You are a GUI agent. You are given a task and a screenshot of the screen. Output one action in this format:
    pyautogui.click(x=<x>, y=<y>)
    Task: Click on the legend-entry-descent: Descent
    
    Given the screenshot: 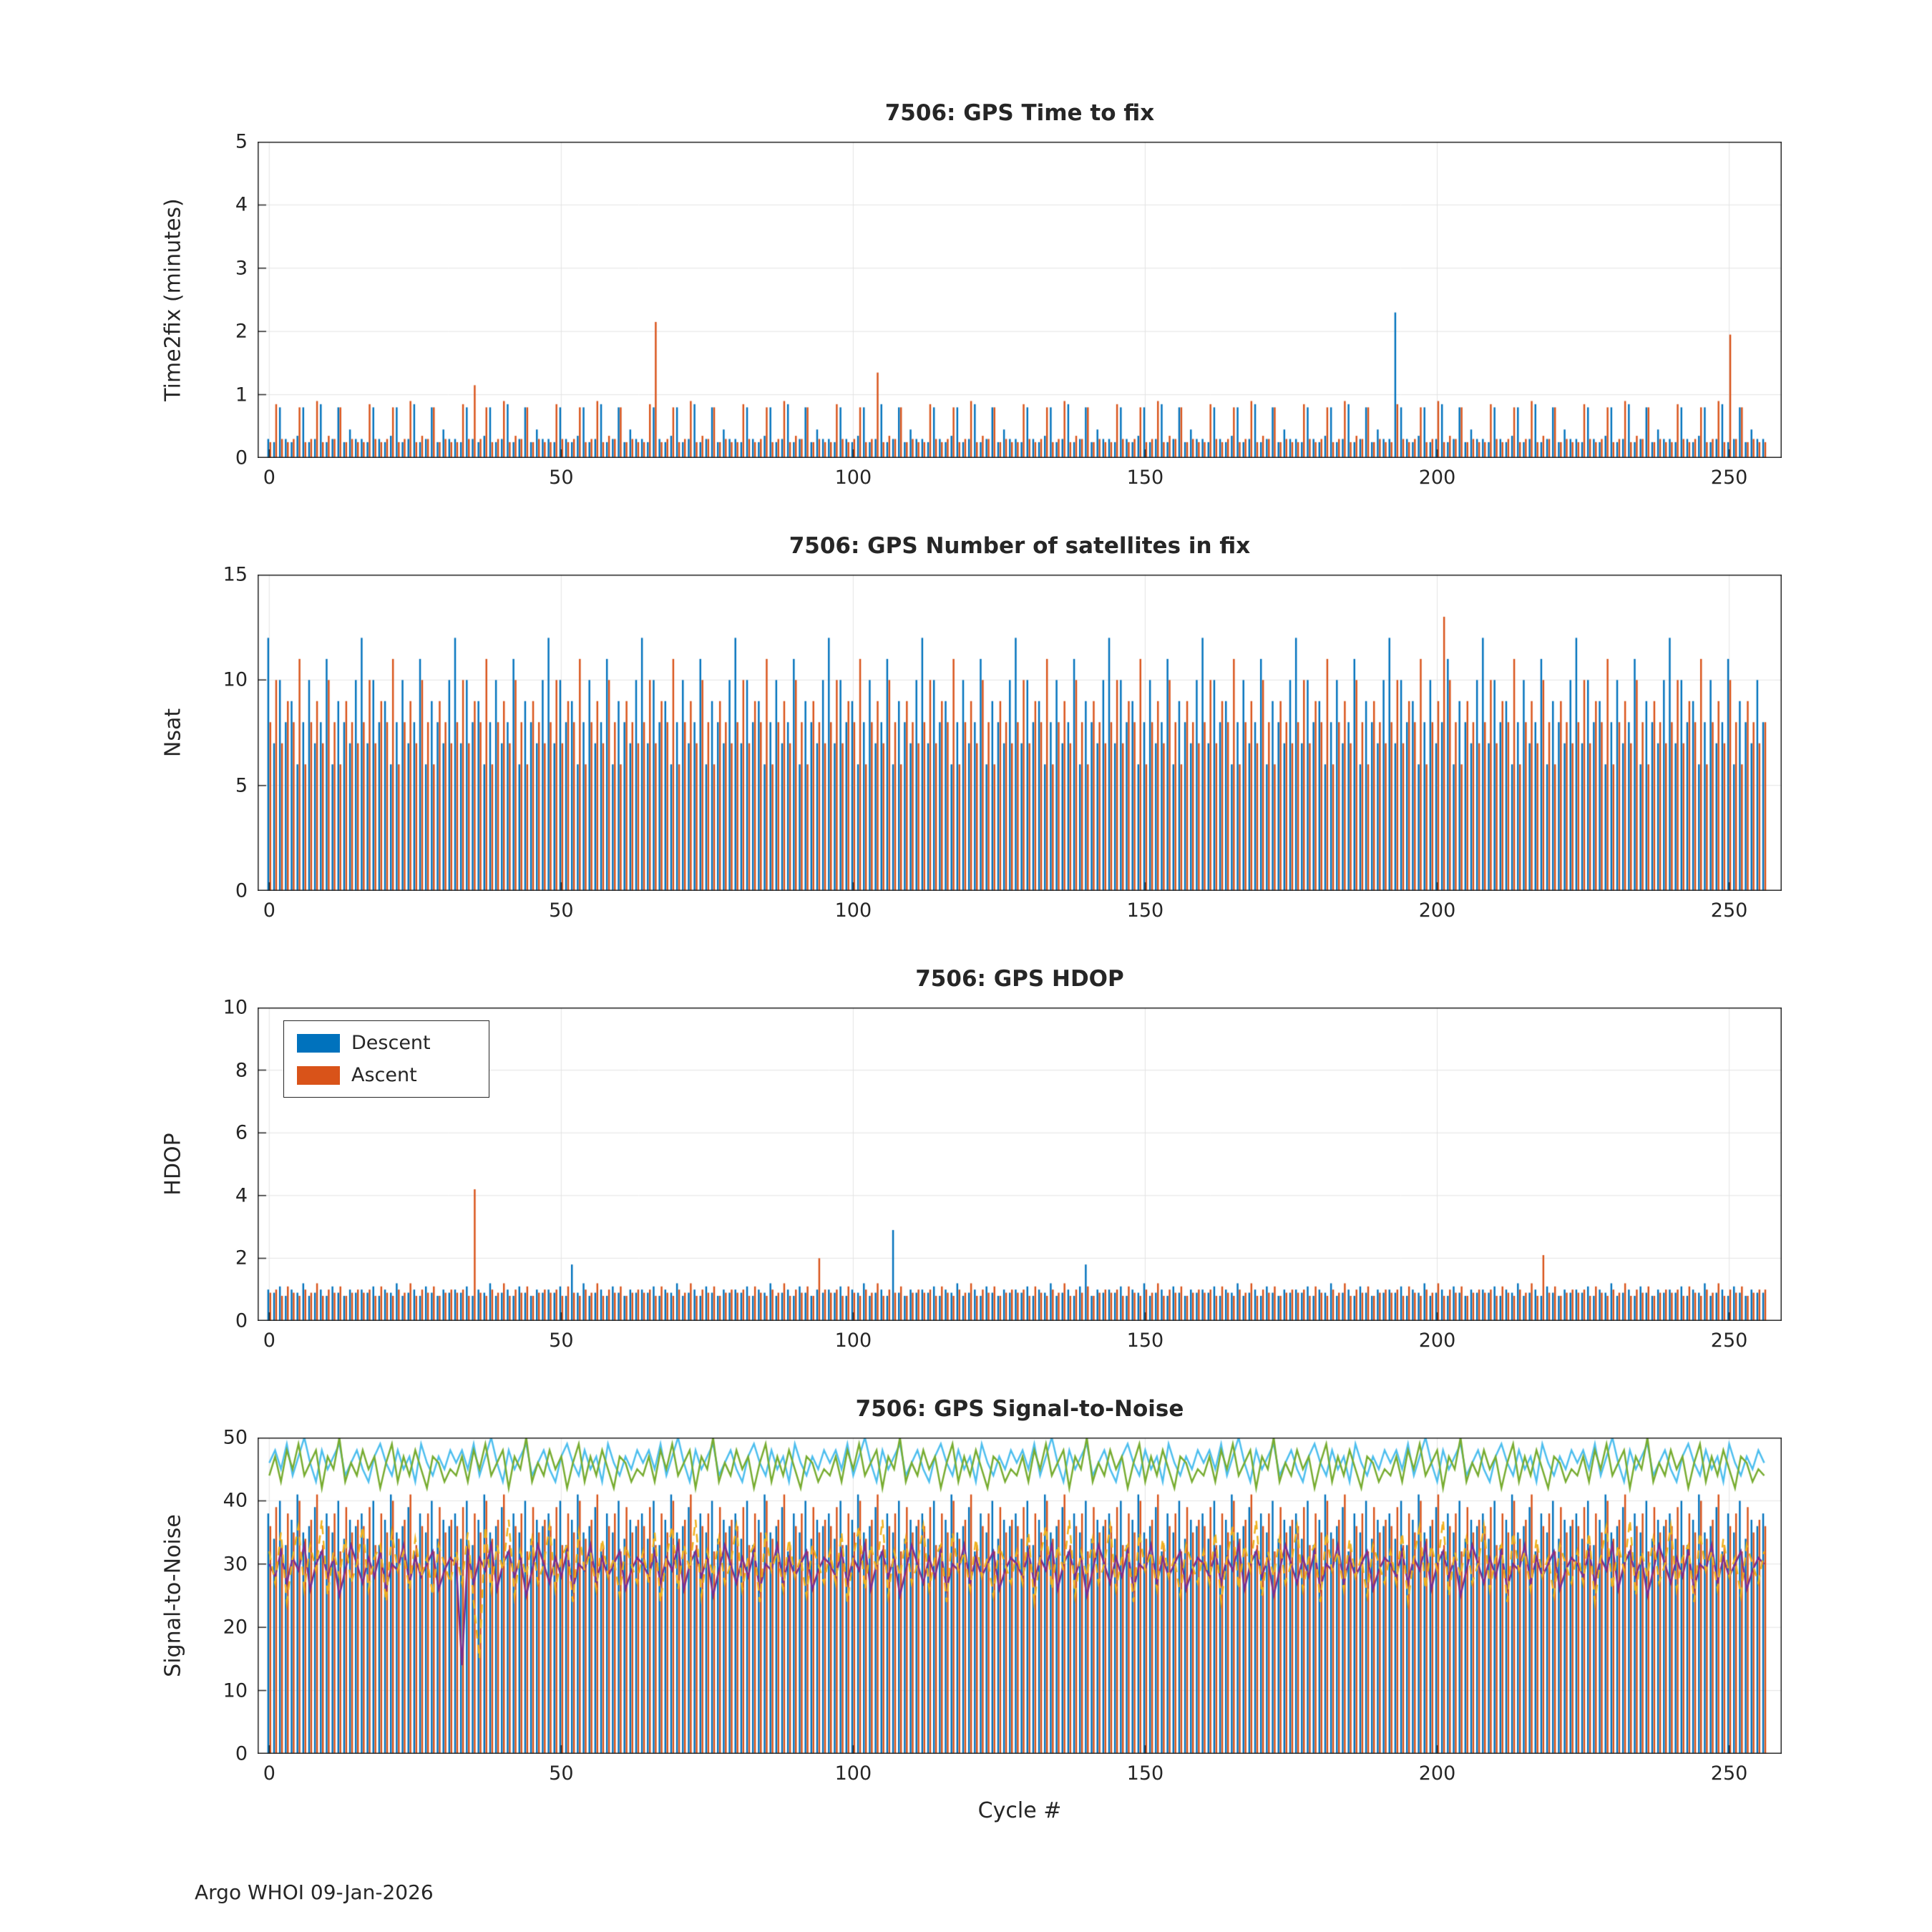 What is the action you would take?
    pyautogui.click(x=386, y=1043)
    